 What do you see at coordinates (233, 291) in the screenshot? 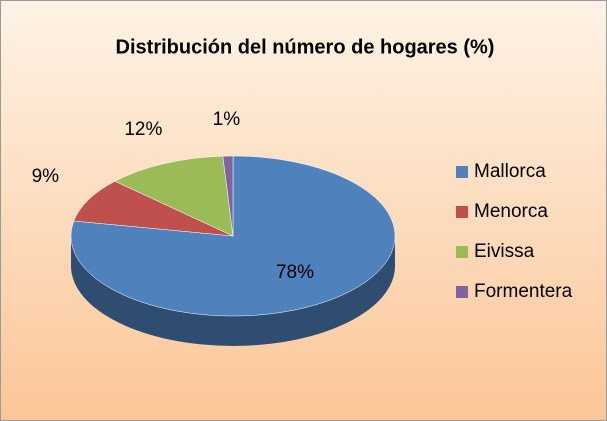
I see `slice-side` at bounding box center [233, 291].